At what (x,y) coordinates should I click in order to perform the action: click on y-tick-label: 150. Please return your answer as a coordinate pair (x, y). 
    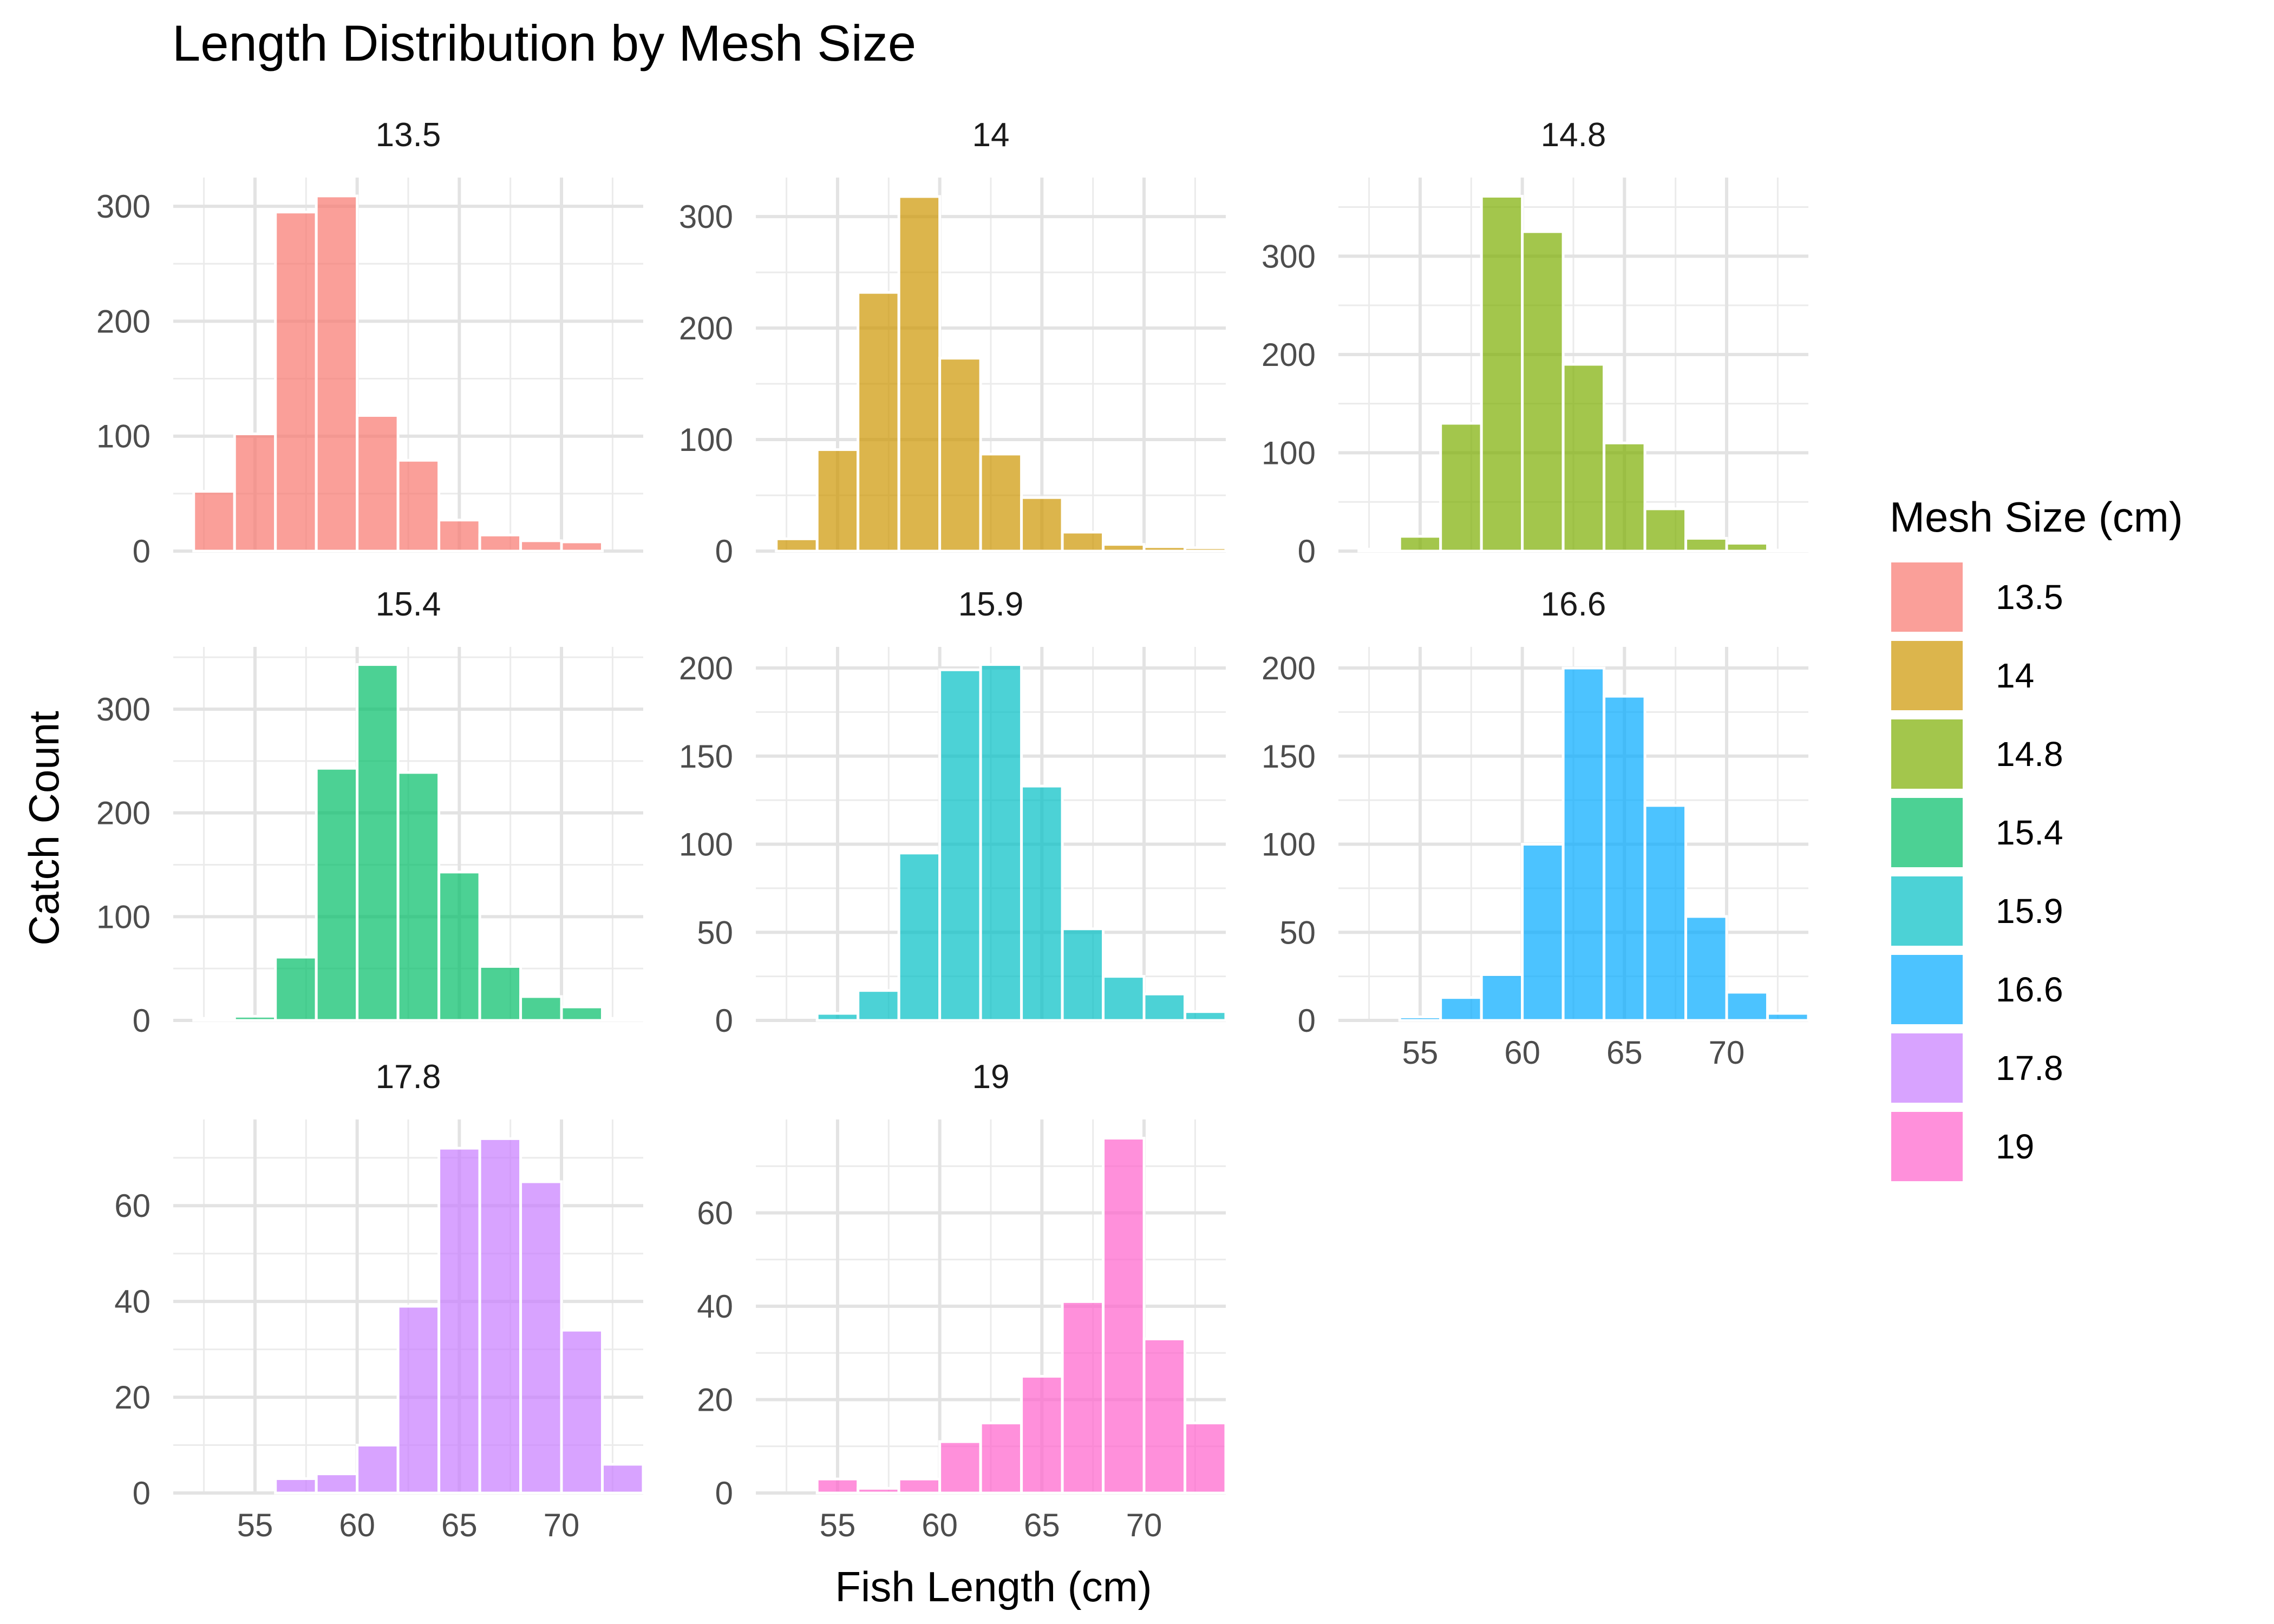
    Looking at the image, I should click on (1289, 756).